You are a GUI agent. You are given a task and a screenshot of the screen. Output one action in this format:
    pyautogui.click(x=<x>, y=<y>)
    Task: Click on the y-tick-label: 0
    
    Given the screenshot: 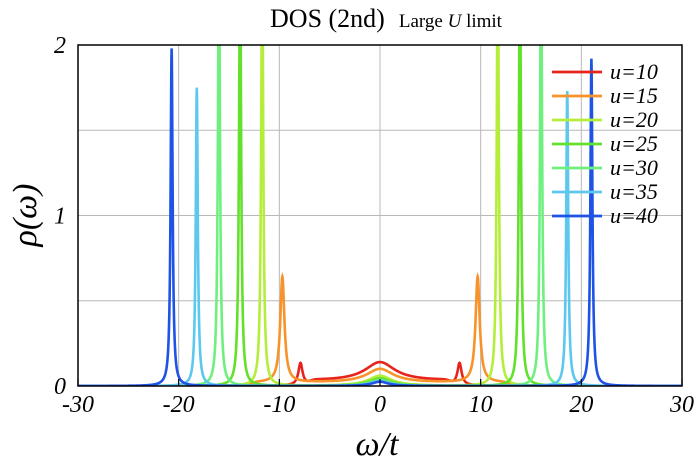 What is the action you would take?
    pyautogui.click(x=60, y=387)
    